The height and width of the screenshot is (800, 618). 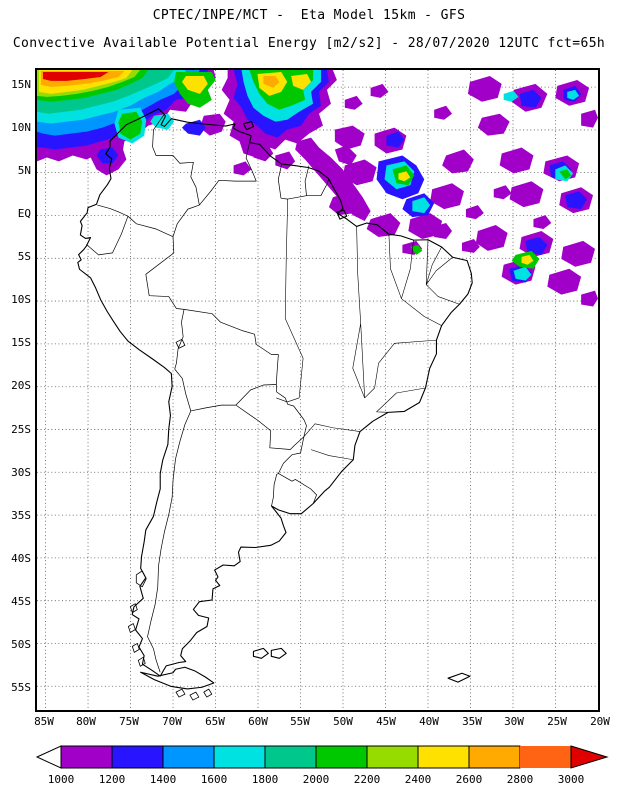 What do you see at coordinates (309, 15) in the screenshot?
I see `page-title: CPTEC/INPE/MCT - Eta Model 15km - GFS` at bounding box center [309, 15].